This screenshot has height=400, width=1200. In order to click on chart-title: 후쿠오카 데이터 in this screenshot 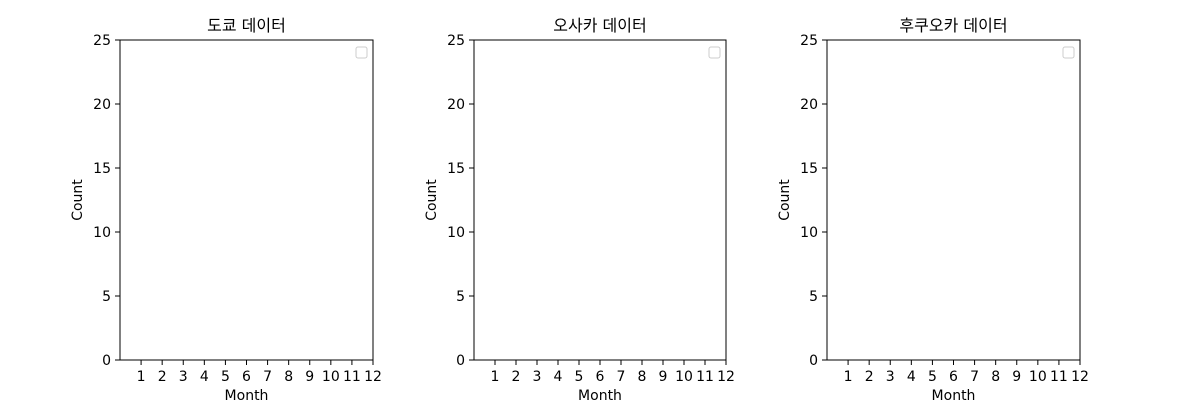, I will do `click(953, 25)`.